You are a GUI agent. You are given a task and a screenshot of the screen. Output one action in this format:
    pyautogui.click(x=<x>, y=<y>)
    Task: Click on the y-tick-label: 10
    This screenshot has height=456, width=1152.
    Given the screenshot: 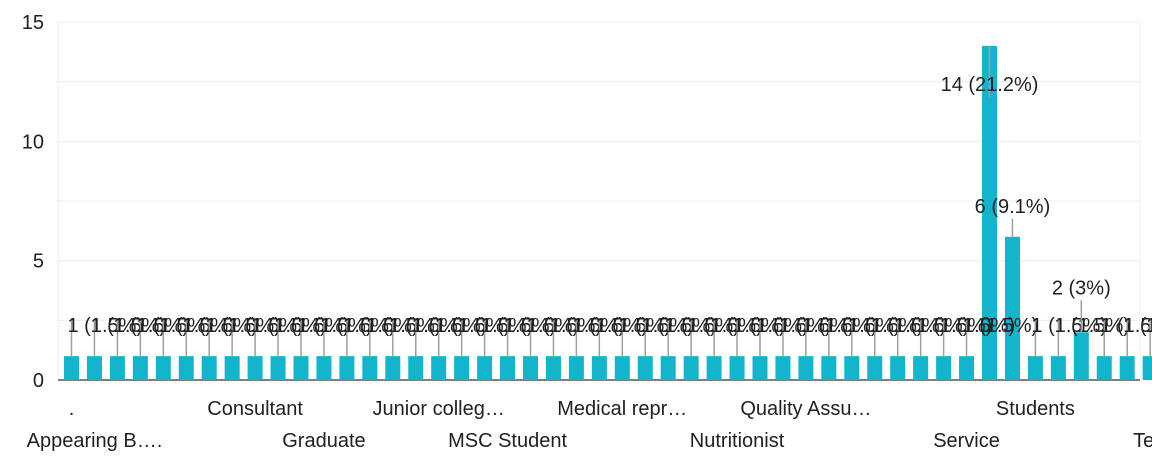 What is the action you would take?
    pyautogui.click(x=33, y=142)
    